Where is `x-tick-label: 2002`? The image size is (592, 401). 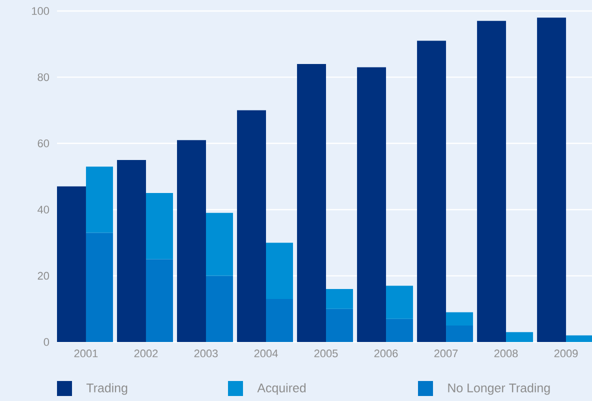
x-tick-label: 2002 is located at coordinates (146, 354).